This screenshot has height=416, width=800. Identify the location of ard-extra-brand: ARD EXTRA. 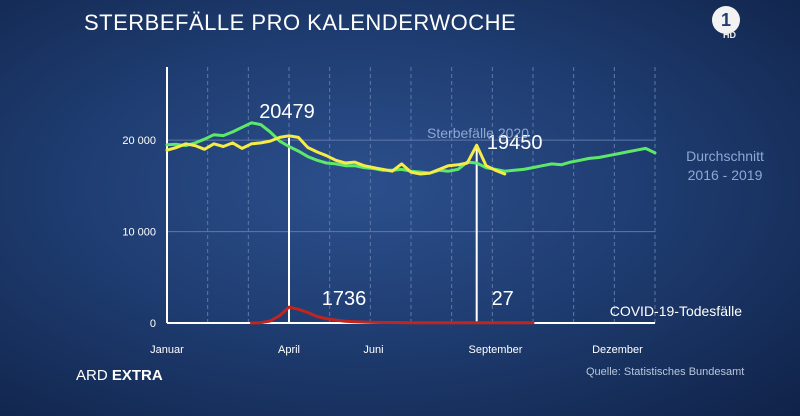
(119, 375).